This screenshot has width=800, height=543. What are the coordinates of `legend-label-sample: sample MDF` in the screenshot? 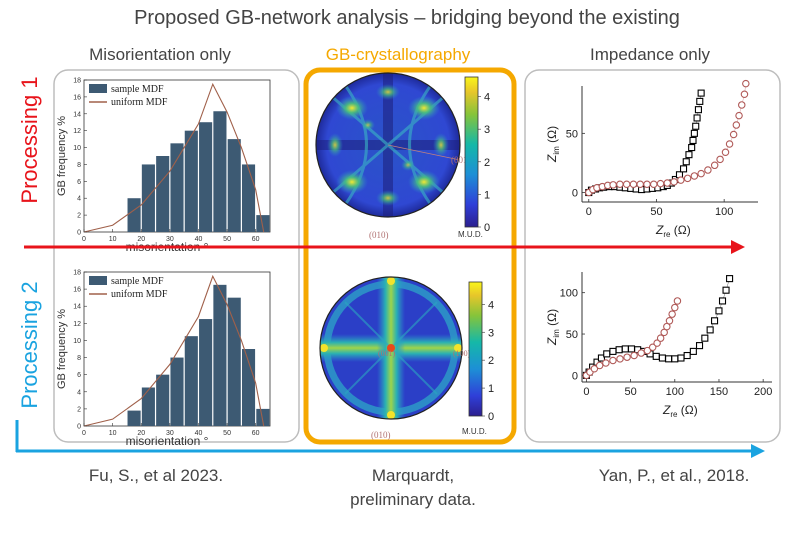 It's located at (137, 281).